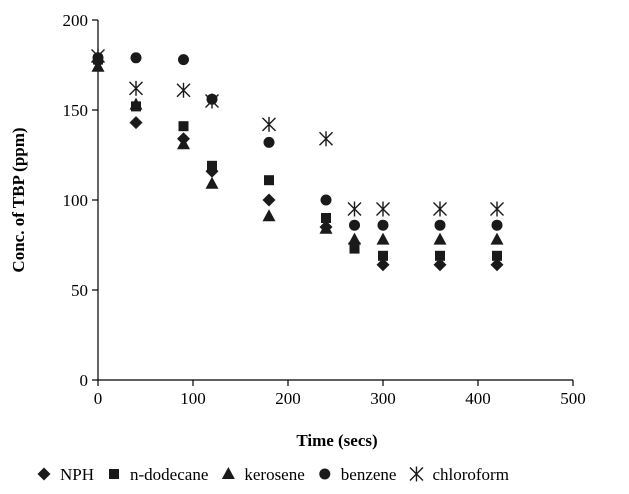 The width and height of the screenshot is (629, 494). What do you see at coordinates (169, 474) in the screenshot?
I see `legend-label: n-dodecane` at bounding box center [169, 474].